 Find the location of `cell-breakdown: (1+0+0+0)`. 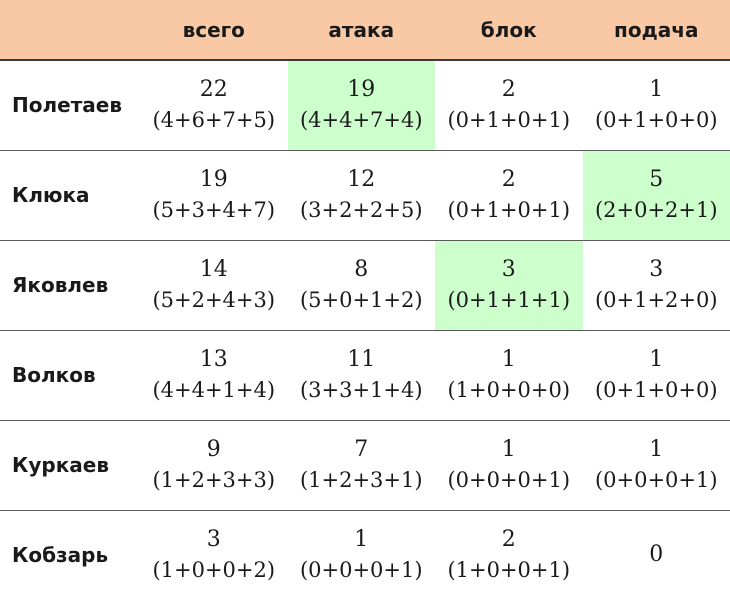

cell-breakdown: (1+0+0+0) is located at coordinates (509, 390).